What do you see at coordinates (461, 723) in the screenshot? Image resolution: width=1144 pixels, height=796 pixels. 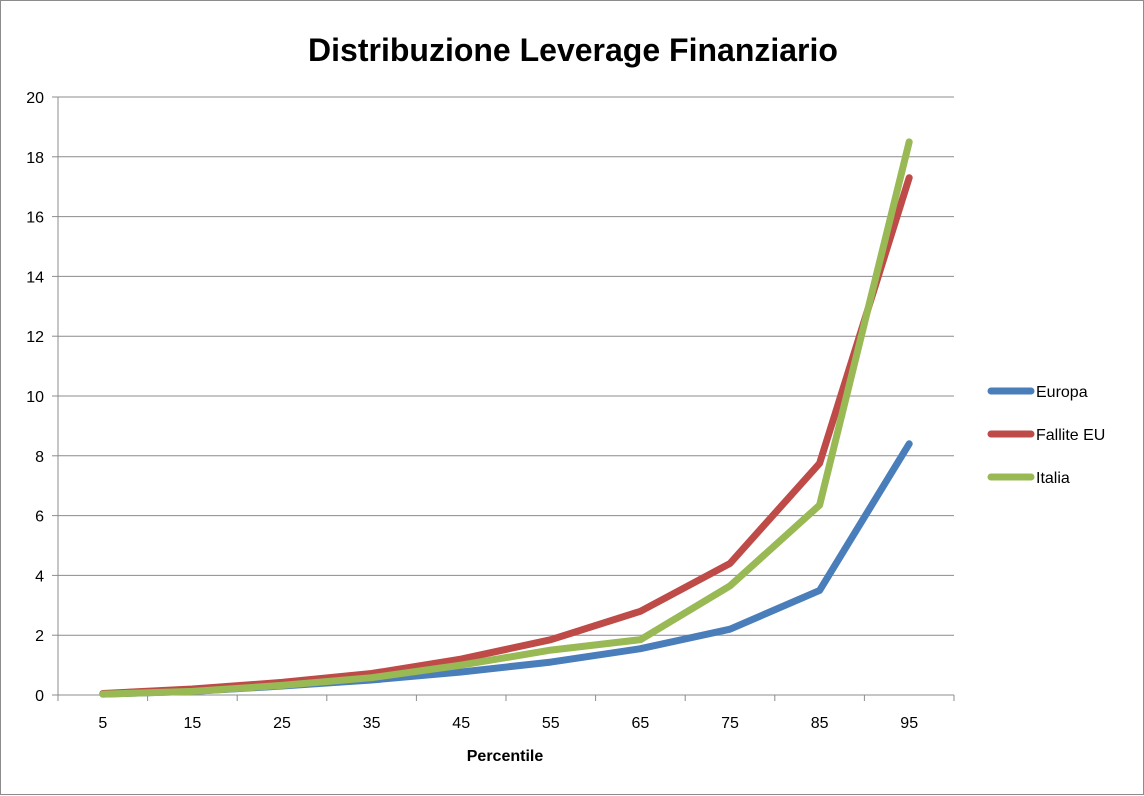 I see `x-tick-label: 45` at bounding box center [461, 723].